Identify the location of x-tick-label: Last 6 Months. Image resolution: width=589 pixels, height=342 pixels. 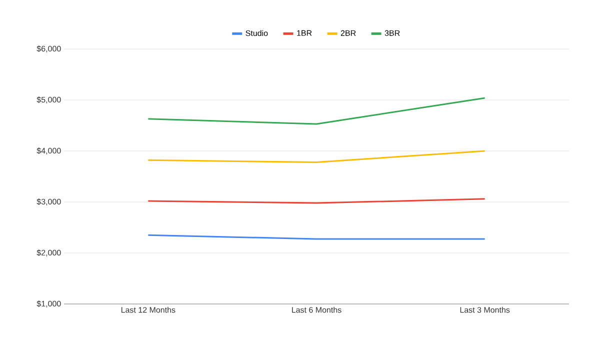
(317, 309).